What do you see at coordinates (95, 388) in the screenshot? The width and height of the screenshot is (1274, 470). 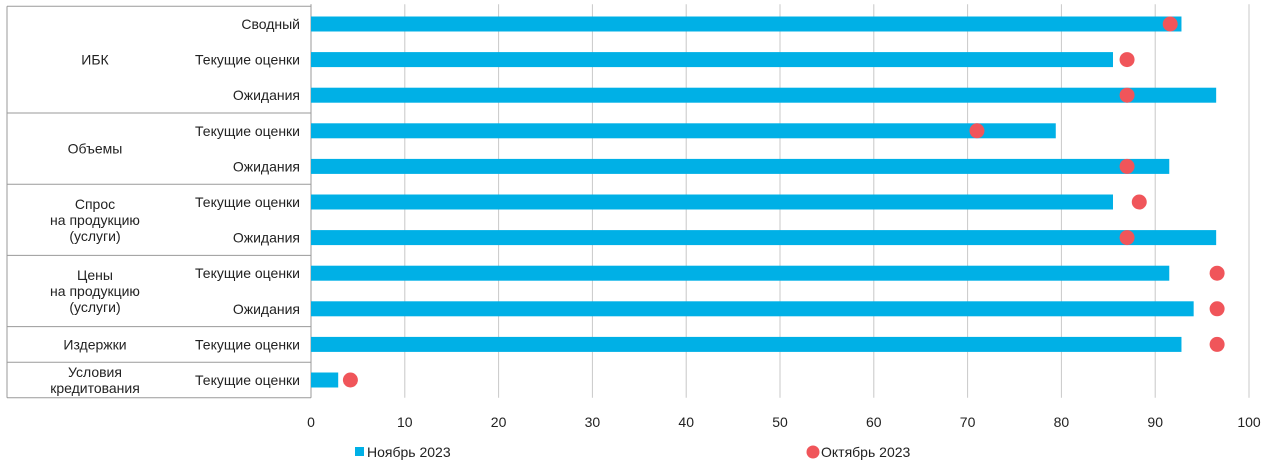 I see `group-label: кредитования` at bounding box center [95, 388].